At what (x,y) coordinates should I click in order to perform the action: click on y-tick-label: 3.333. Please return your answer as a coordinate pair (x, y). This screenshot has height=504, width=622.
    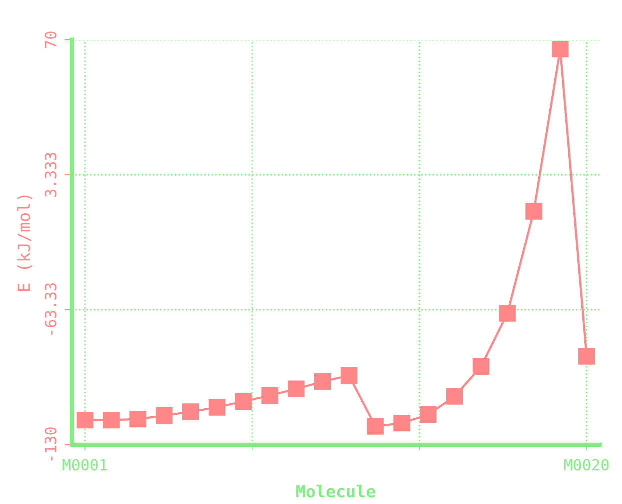
    Looking at the image, I should click on (50, 175).